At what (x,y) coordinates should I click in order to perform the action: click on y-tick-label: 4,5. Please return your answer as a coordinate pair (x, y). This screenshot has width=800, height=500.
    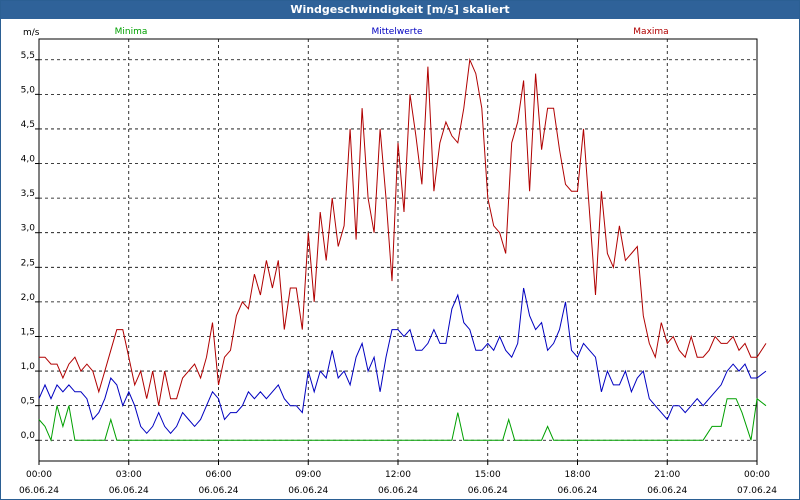
    Looking at the image, I should click on (28, 125).